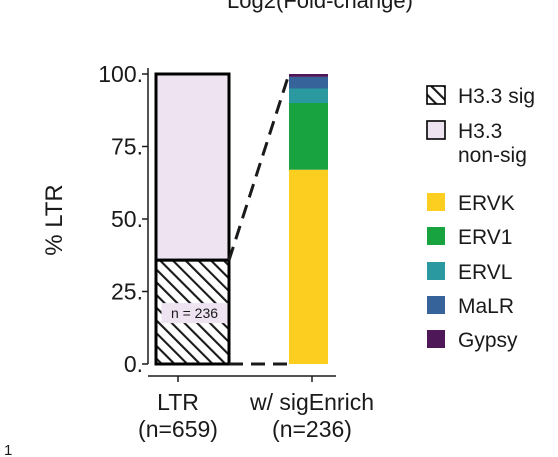 Image resolution: width=558 pixels, height=457 pixels. I want to click on bar-segment-erv1, so click(308, 136).